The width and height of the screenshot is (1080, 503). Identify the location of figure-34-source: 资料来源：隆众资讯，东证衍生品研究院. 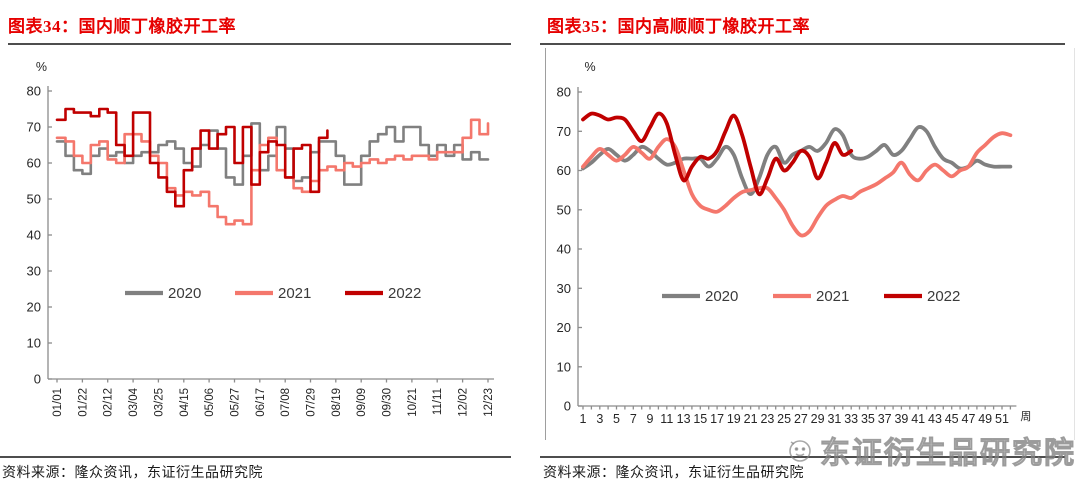
(132, 473).